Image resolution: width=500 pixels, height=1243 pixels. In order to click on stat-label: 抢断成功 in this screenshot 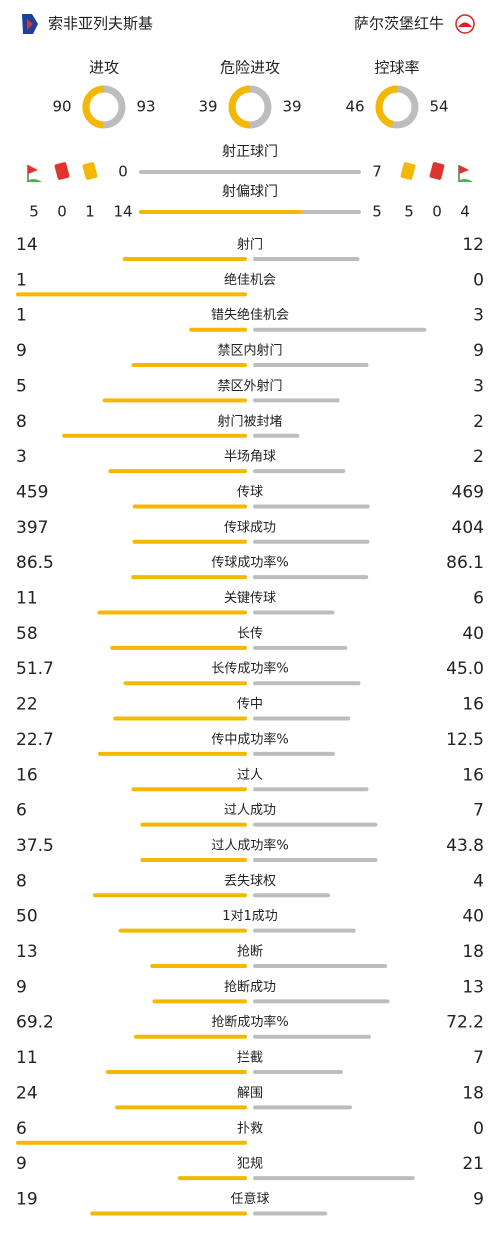, I will do `click(250, 987)`.